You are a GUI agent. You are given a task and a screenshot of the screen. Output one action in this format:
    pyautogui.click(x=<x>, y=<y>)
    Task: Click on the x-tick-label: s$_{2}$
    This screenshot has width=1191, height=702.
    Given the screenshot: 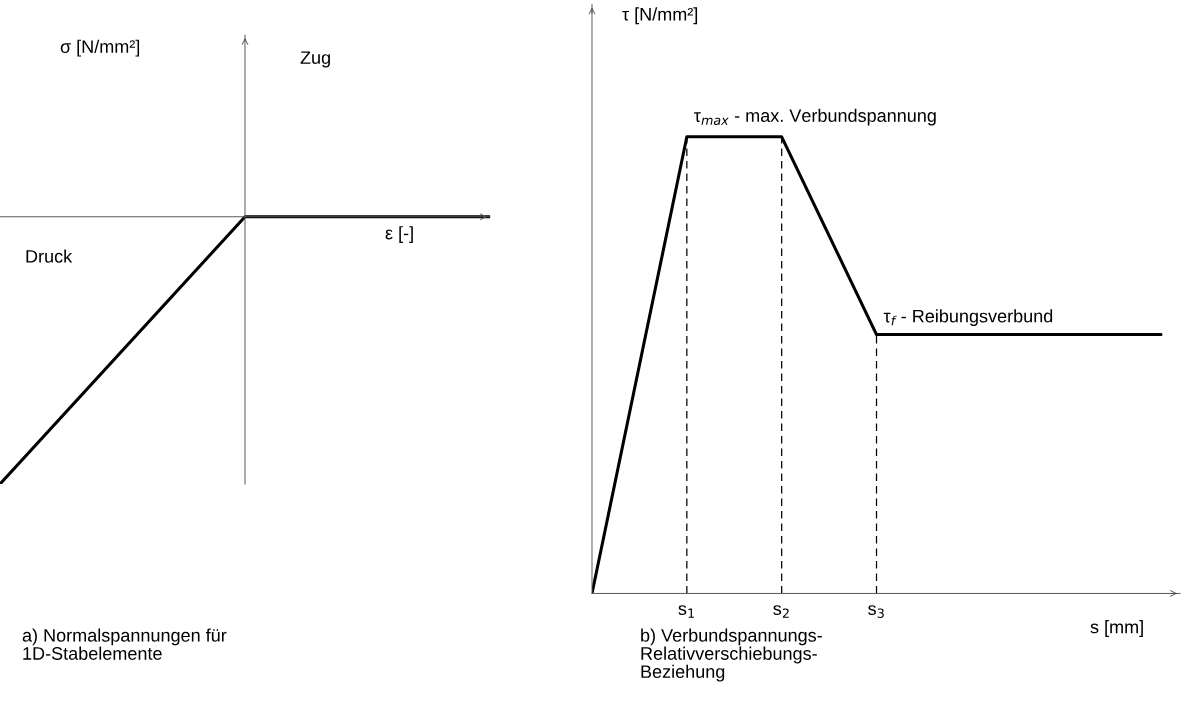 What is the action you would take?
    pyautogui.click(x=781, y=611)
    